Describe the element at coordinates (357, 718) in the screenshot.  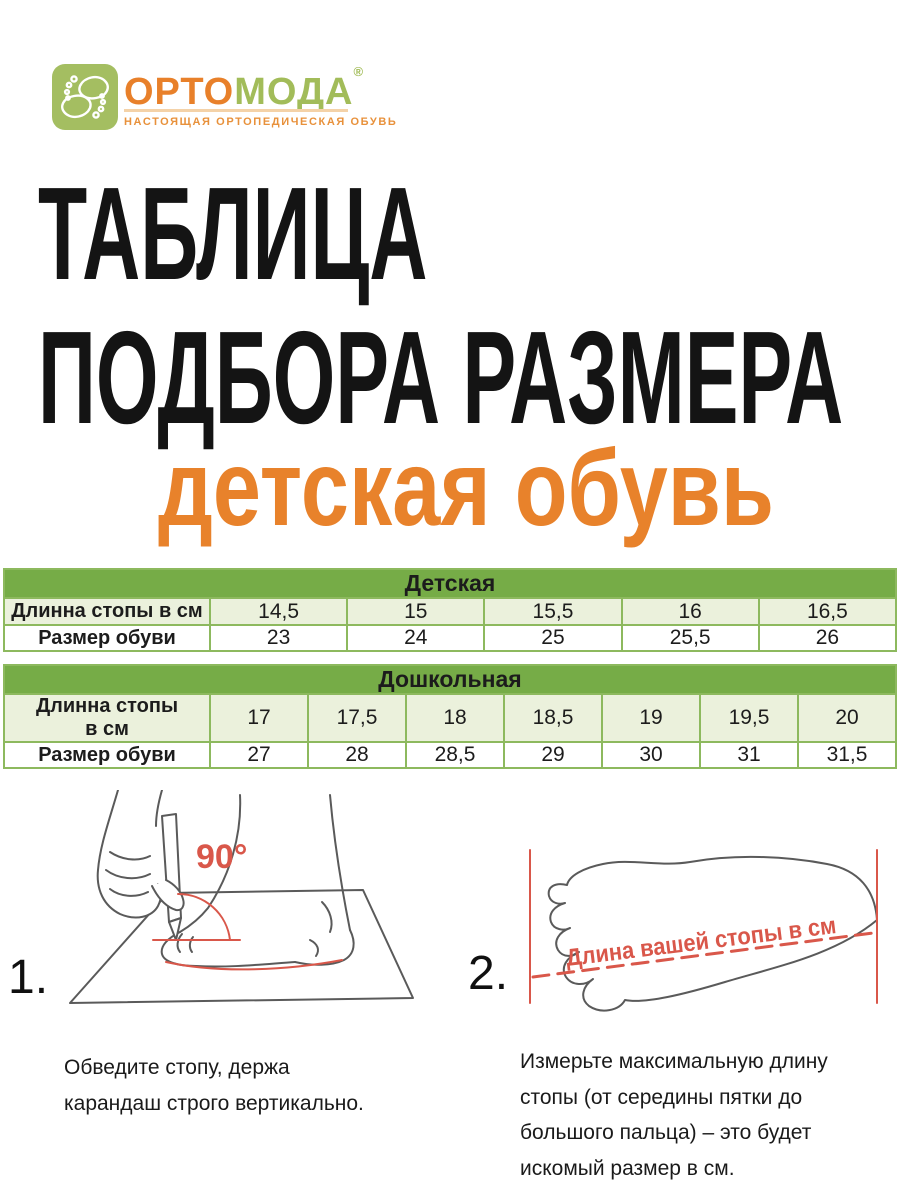
I see `foot-length-cell: 17,5` at that location.